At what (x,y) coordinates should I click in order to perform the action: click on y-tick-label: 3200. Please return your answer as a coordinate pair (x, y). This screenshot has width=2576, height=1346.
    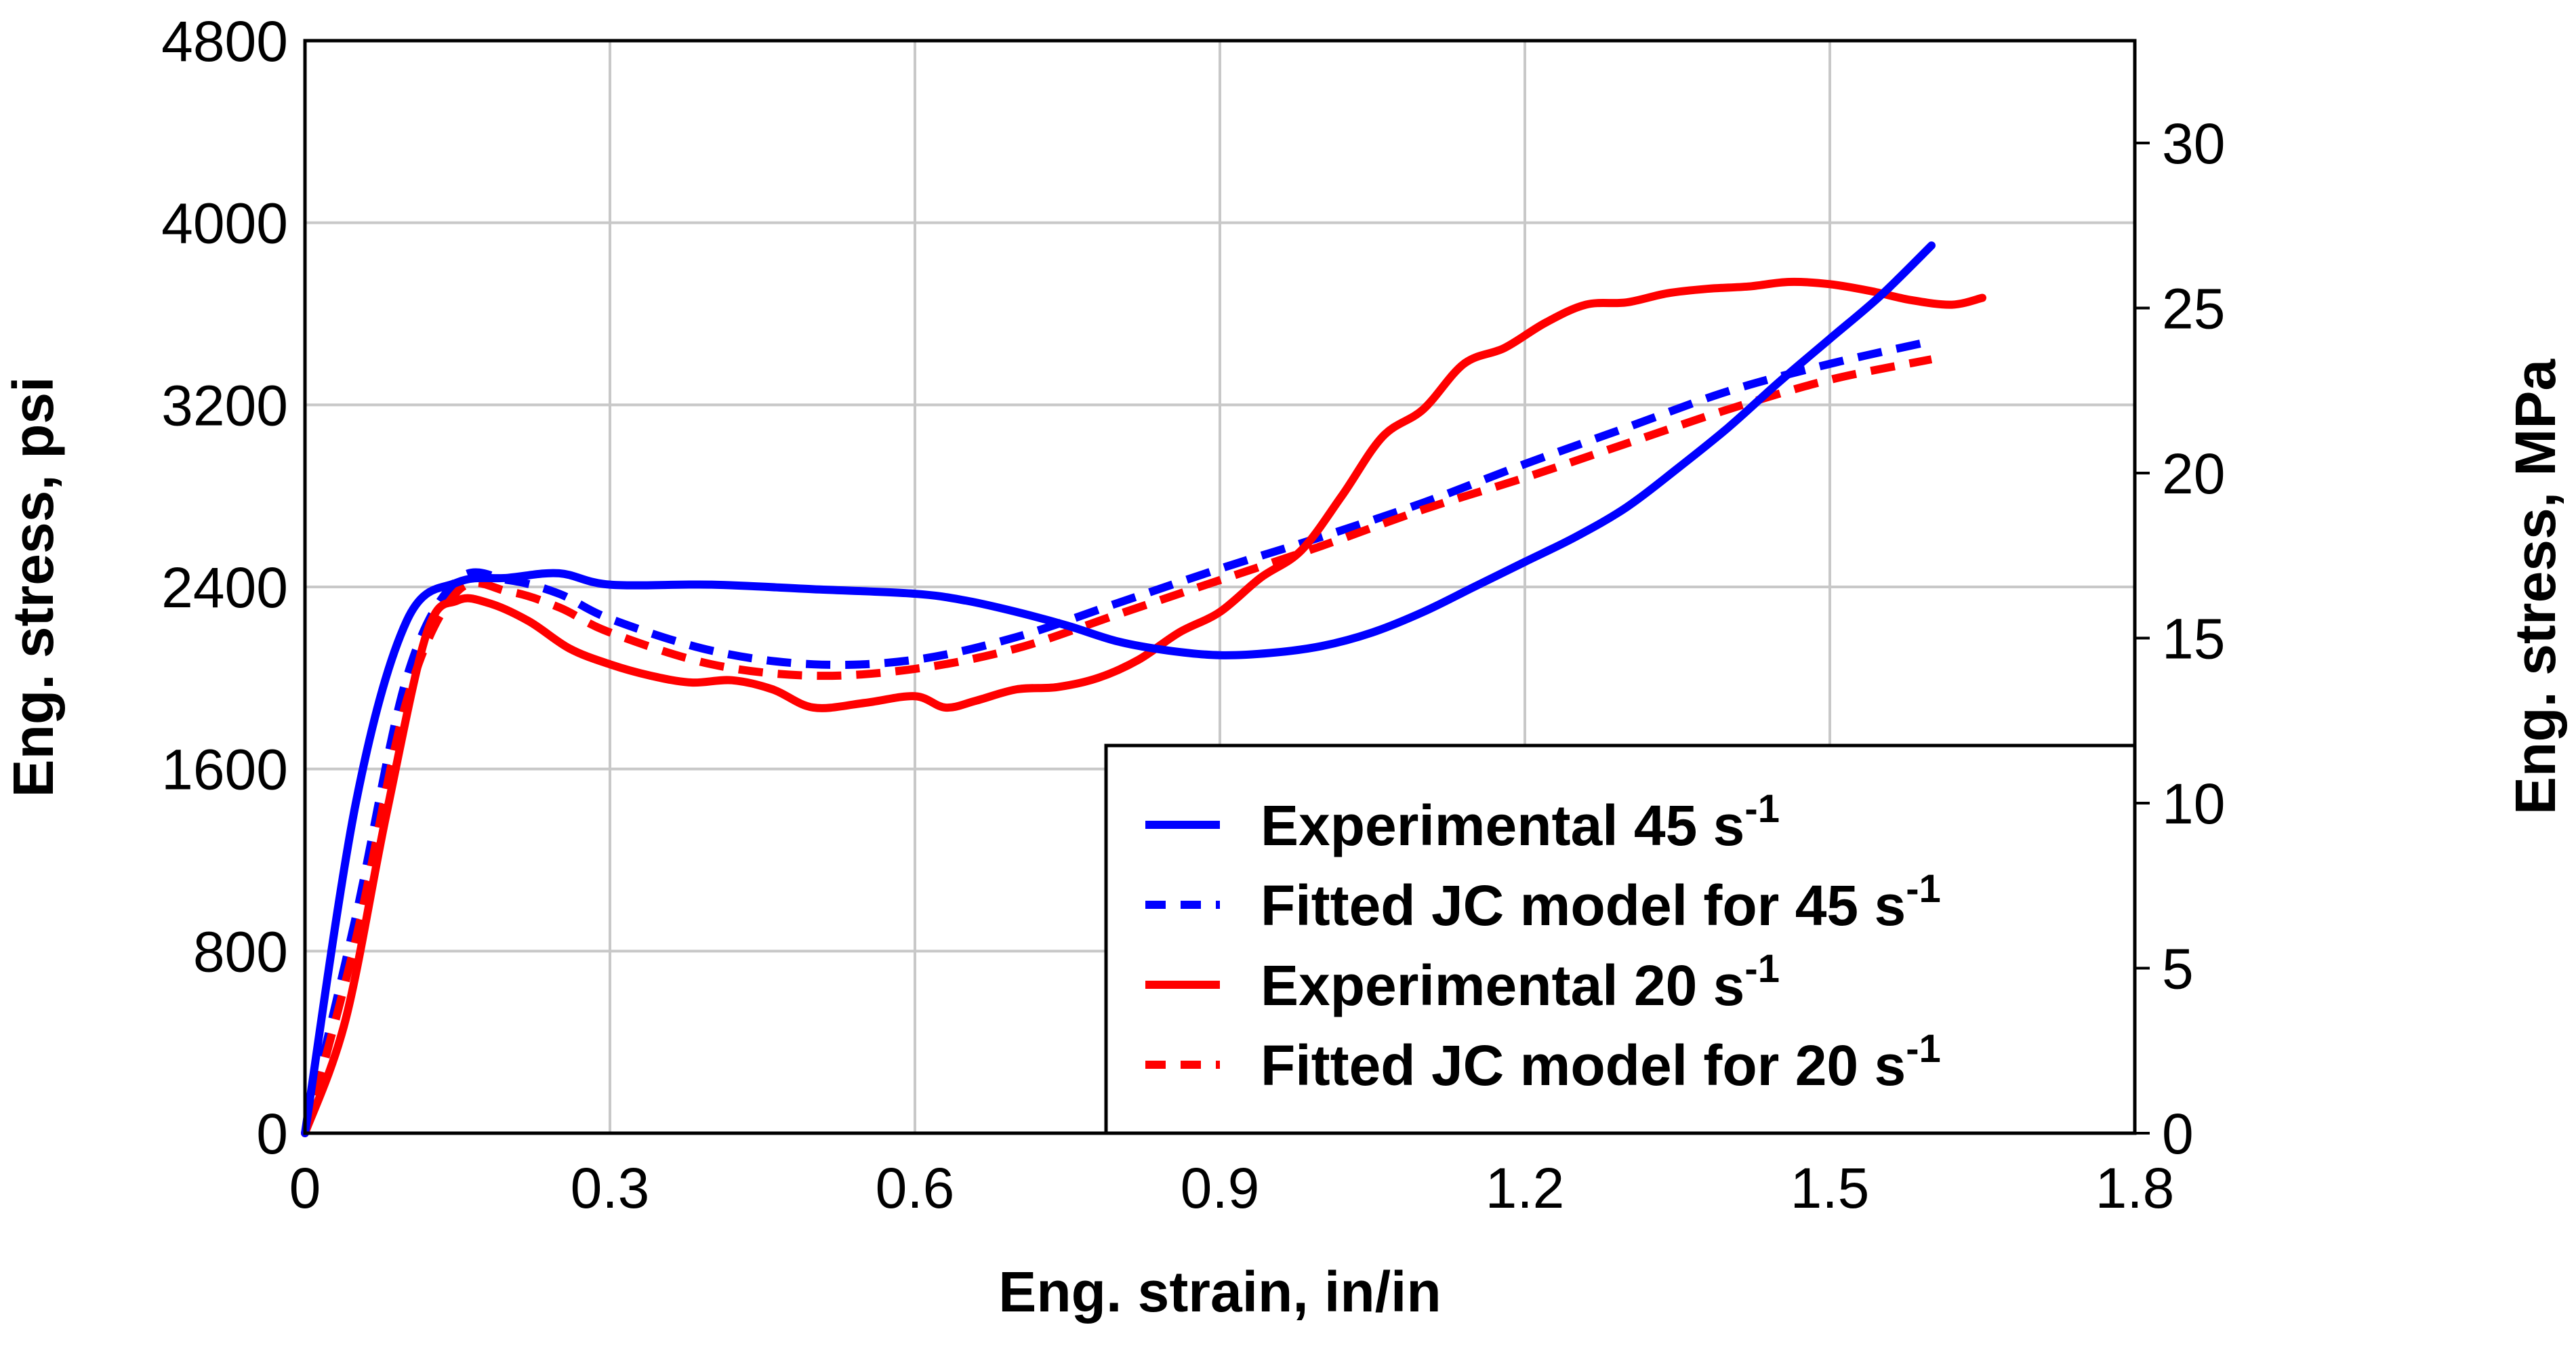
    Looking at the image, I should click on (225, 405).